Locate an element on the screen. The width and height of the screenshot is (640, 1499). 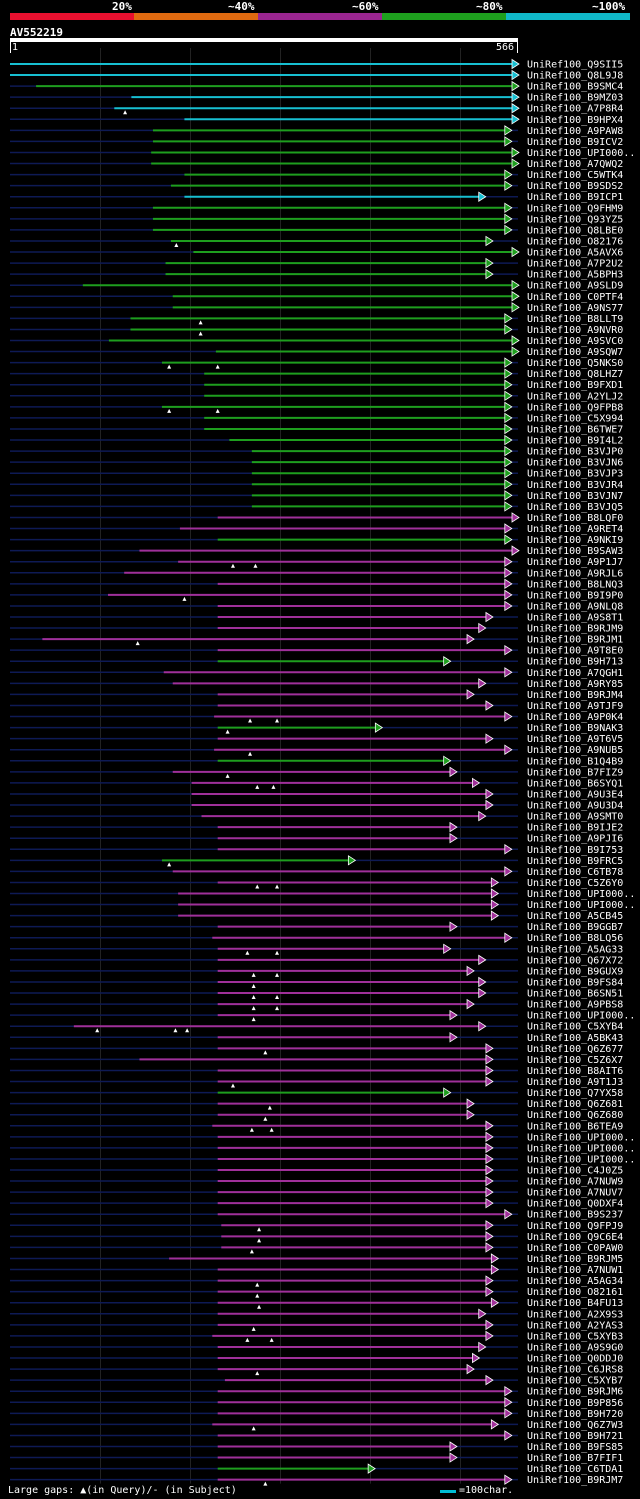
hit-label: UniRef100_B9RJM9 is located at coordinates (575, 629).